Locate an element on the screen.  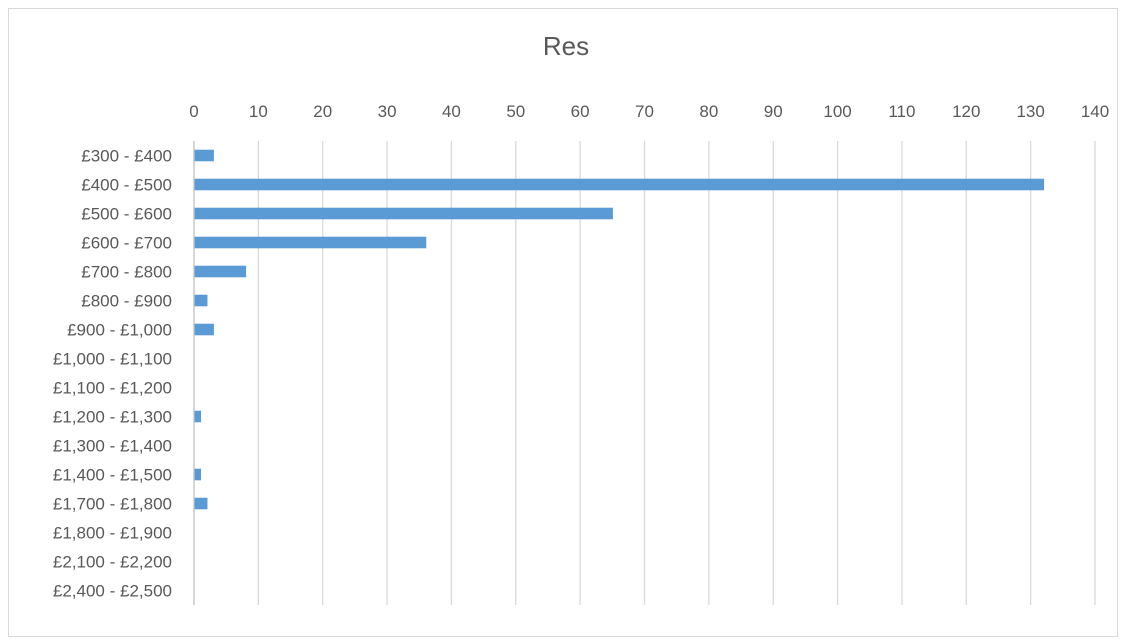
category-label: £1,000 - £1,100 is located at coordinates (112, 359).